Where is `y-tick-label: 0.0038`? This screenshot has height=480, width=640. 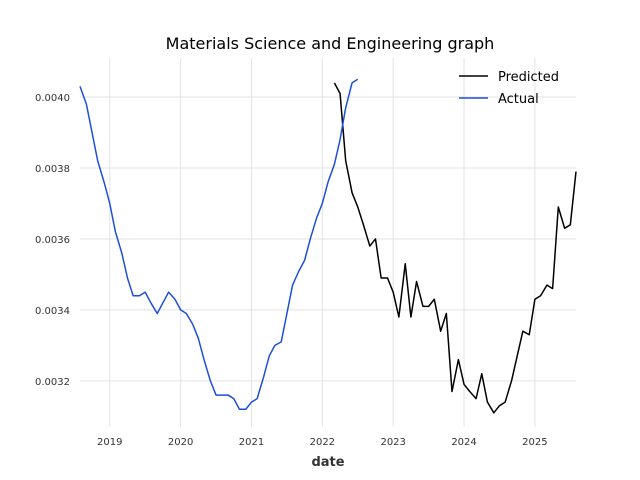
y-tick-label: 0.0038 is located at coordinates (52, 169).